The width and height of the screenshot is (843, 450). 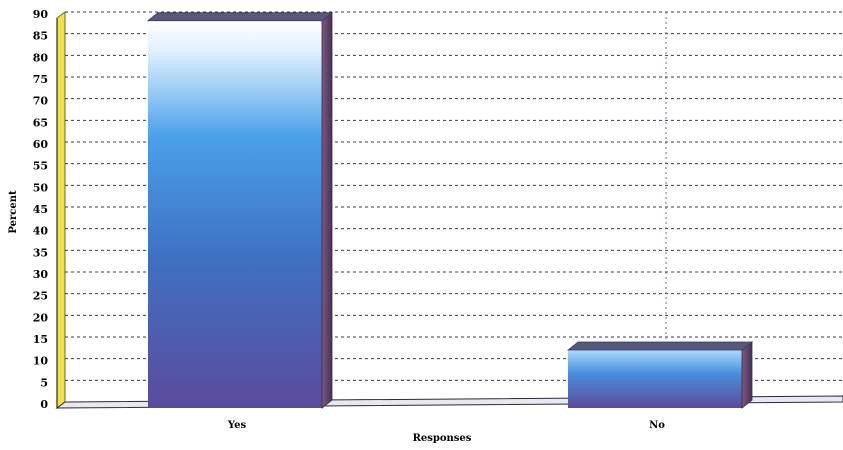 What do you see at coordinates (41, 361) in the screenshot?
I see `y-tick-label: 10` at bounding box center [41, 361].